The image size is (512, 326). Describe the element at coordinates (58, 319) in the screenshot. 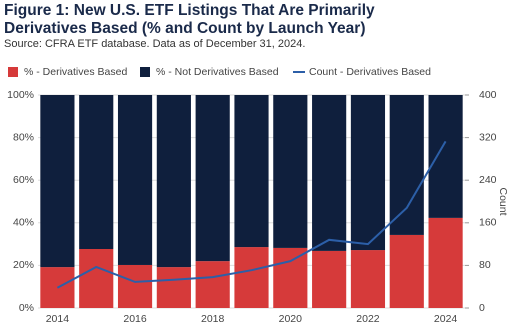

I see `x-tick-label: 2014` at that location.